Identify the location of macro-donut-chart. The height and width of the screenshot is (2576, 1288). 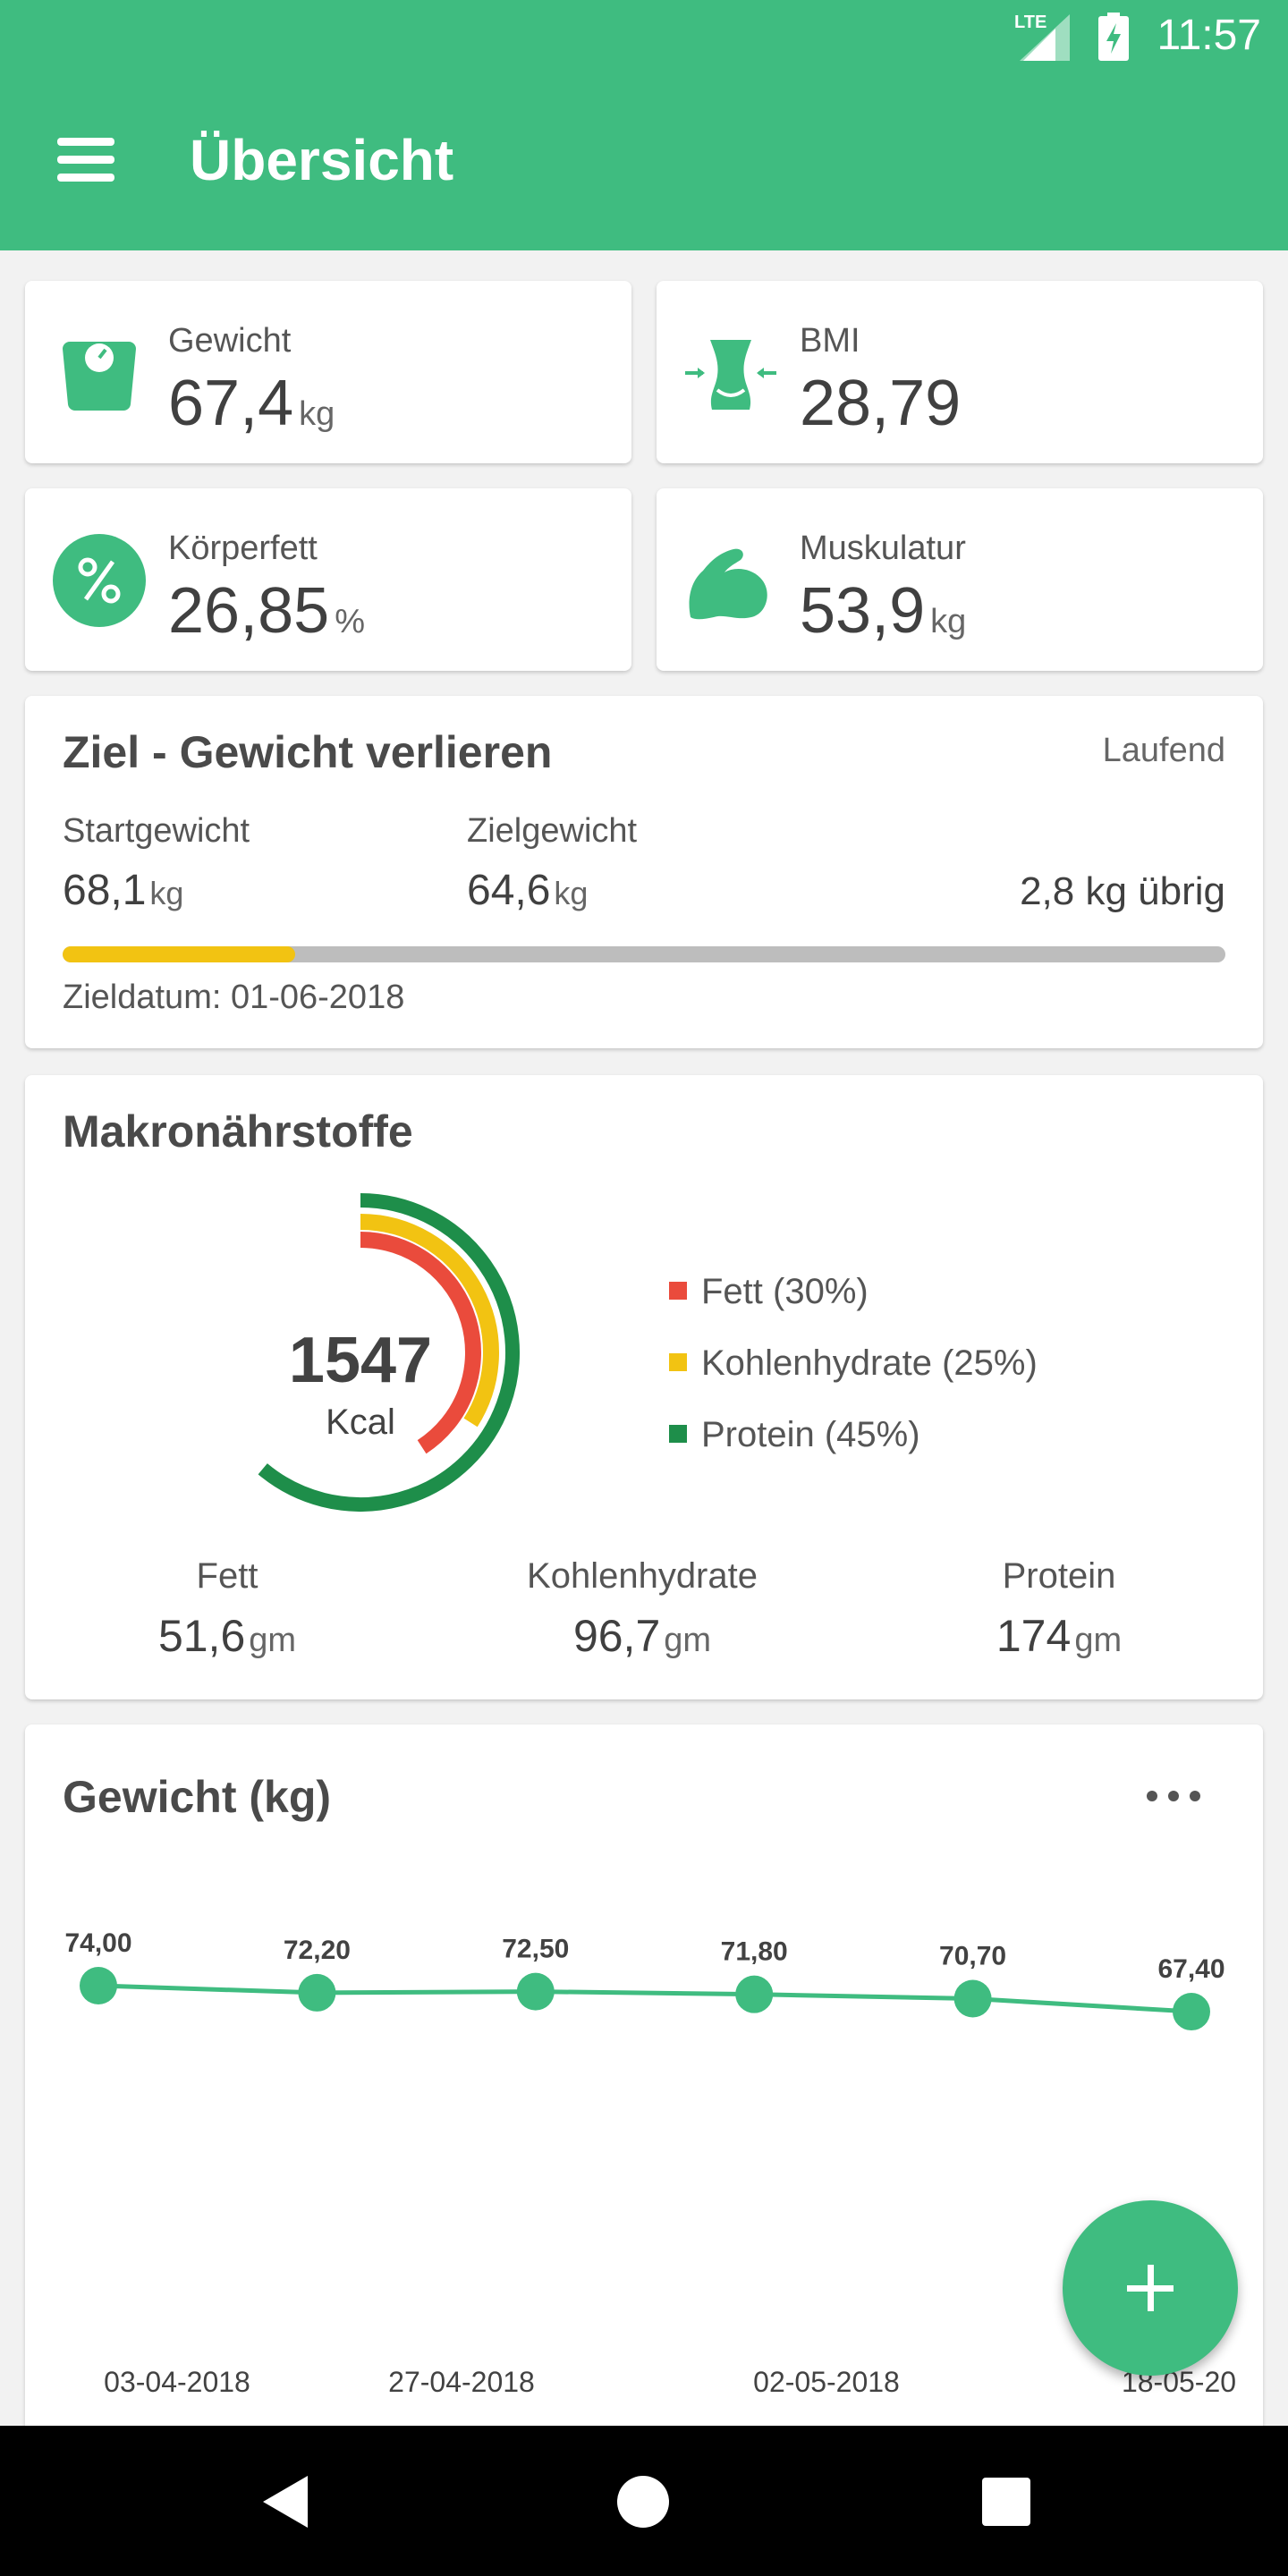
(389, 1352).